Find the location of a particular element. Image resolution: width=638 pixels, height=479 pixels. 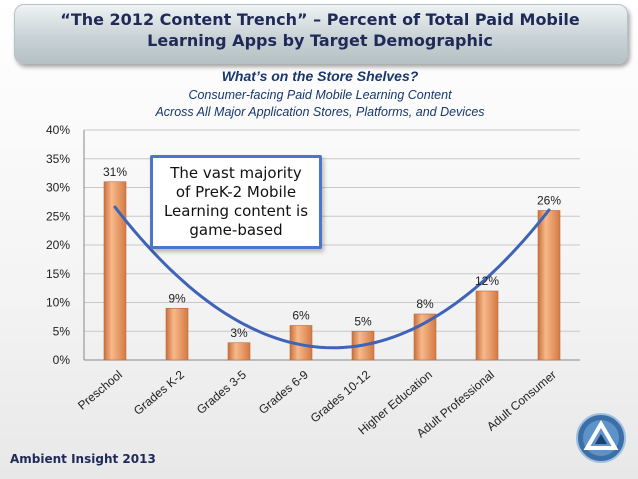

data-label: 9% is located at coordinates (177, 298).